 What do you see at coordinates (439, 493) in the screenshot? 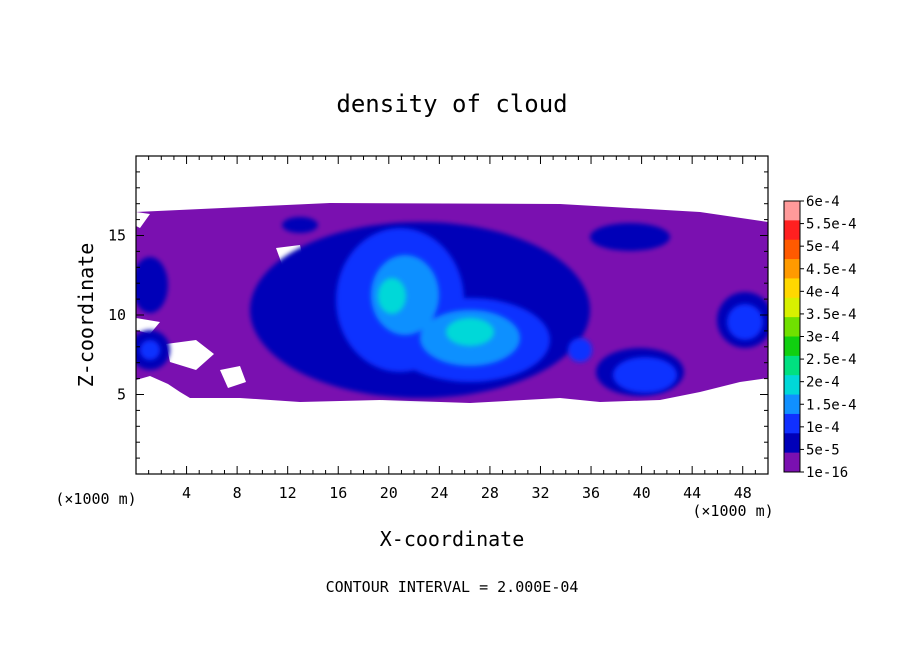
I see `x-tick-label: 24` at bounding box center [439, 493].